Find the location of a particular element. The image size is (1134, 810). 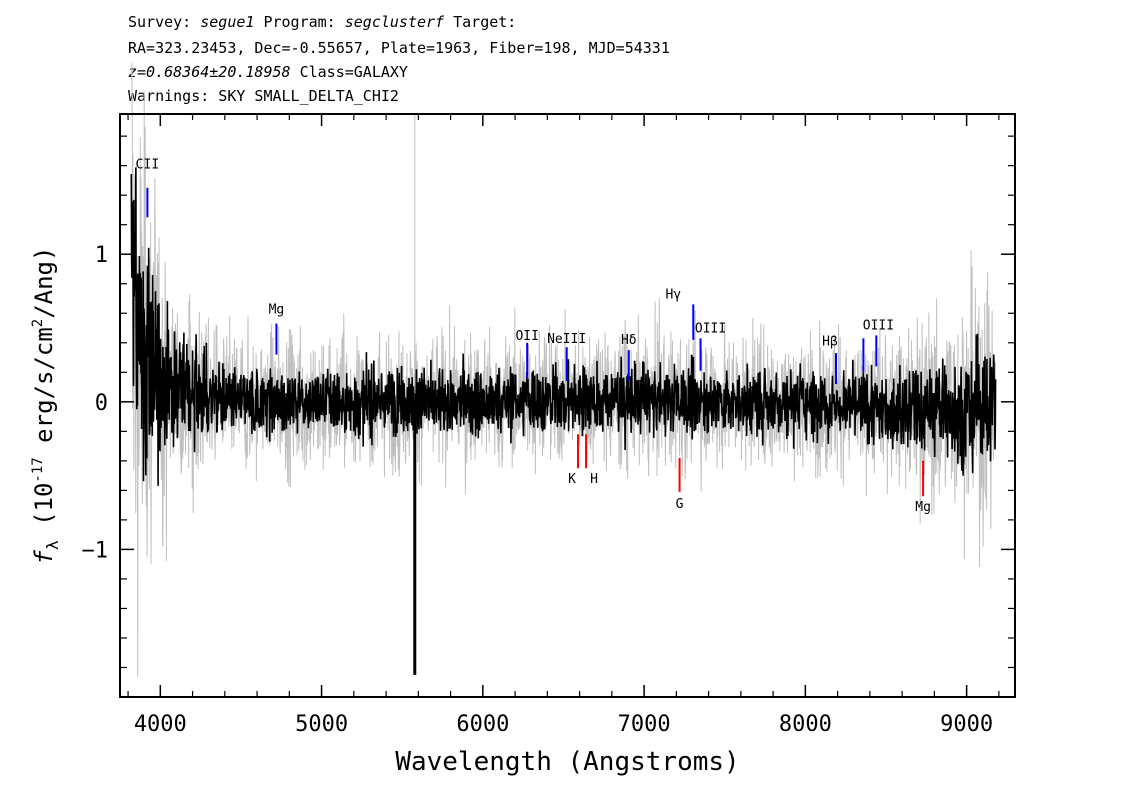

header-line-3: z=0.68364±20.18958 Class=GALAXY is located at coordinates (268, 72).